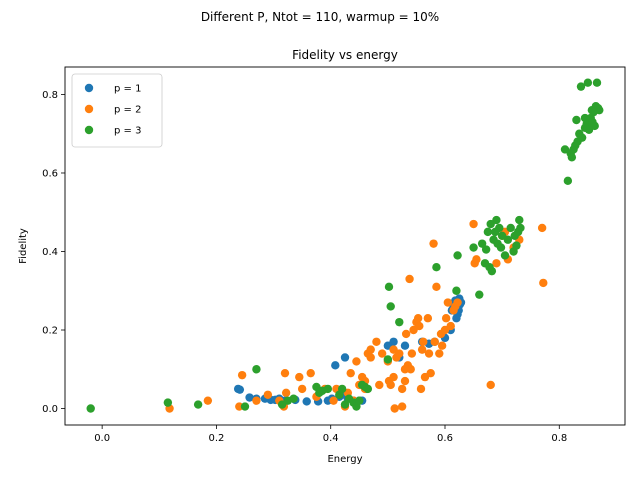 The height and width of the screenshot is (480, 640). What do you see at coordinates (50, 409) in the screenshot?
I see `y-tick-label-1: 0.0` at bounding box center [50, 409].